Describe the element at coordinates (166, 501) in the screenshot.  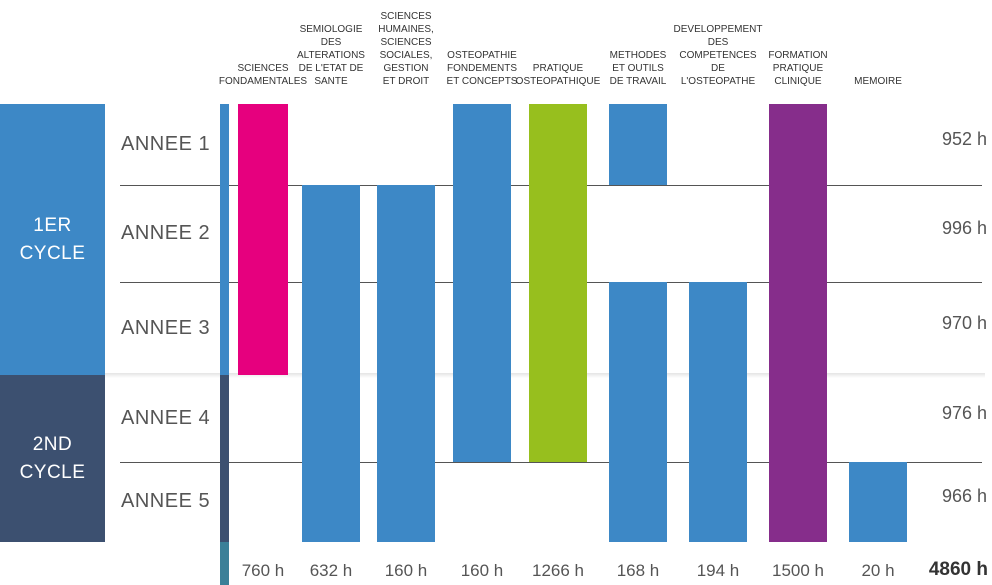
I see `year-label: ANNEE 5` at that location.